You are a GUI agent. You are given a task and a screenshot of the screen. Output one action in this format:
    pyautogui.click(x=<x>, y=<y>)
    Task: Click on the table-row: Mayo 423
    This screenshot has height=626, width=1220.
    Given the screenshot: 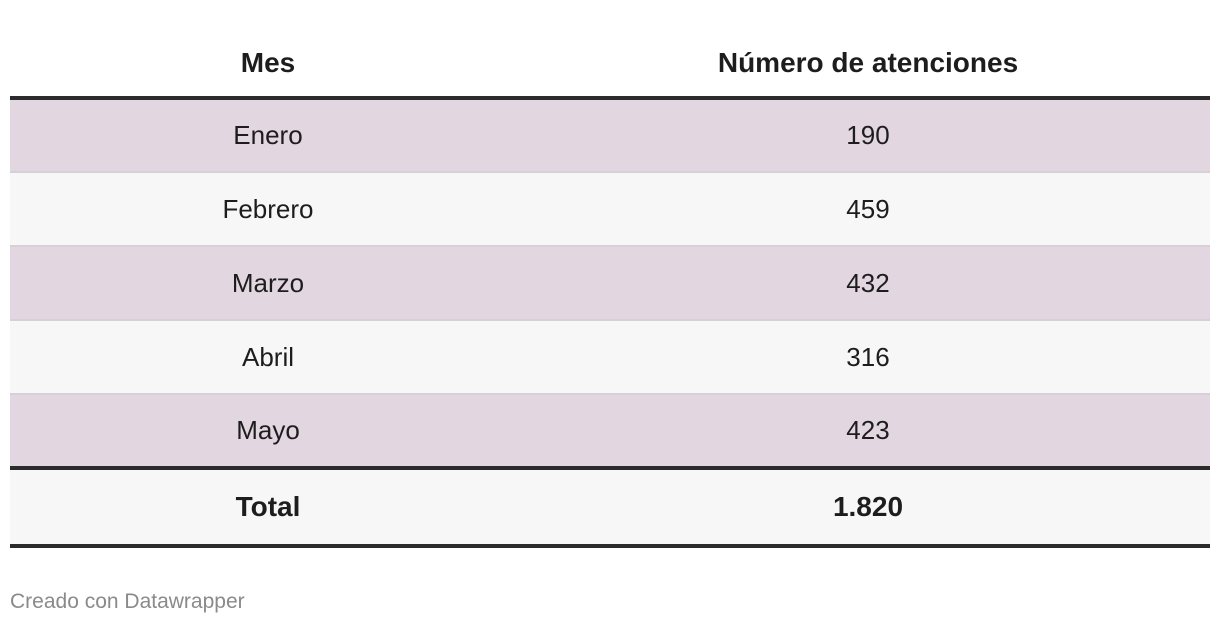 What is the action you would take?
    pyautogui.click(x=610, y=431)
    